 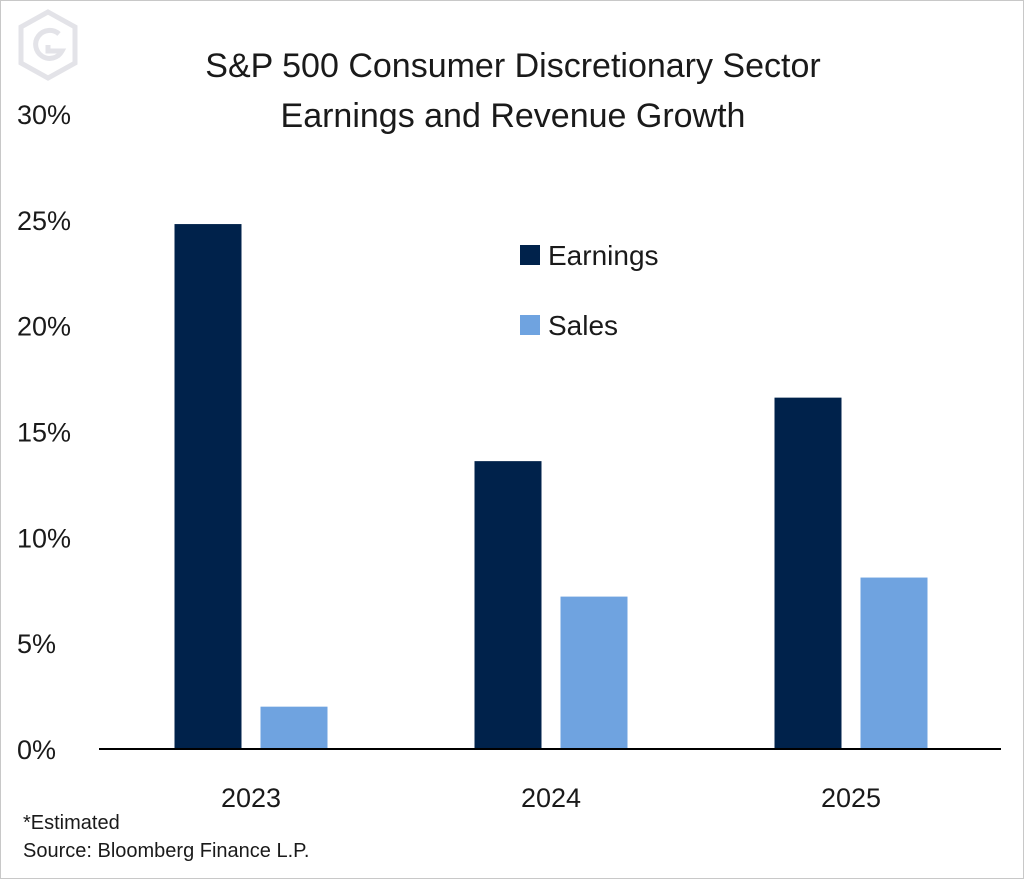 What do you see at coordinates (44, 115) in the screenshot?
I see `y-tick-label: 30%` at bounding box center [44, 115].